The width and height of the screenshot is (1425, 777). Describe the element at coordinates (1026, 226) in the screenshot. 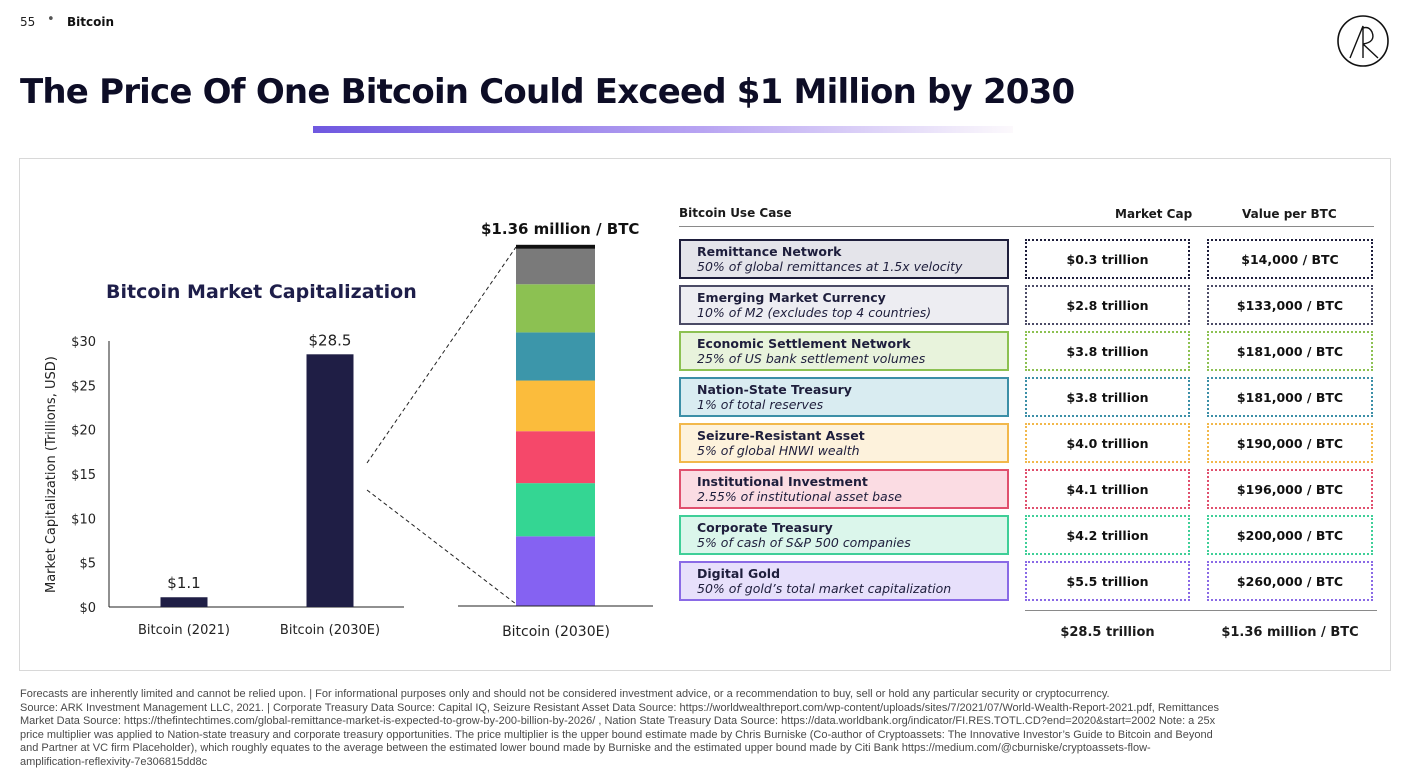

I see `table-header-rule` at that location.